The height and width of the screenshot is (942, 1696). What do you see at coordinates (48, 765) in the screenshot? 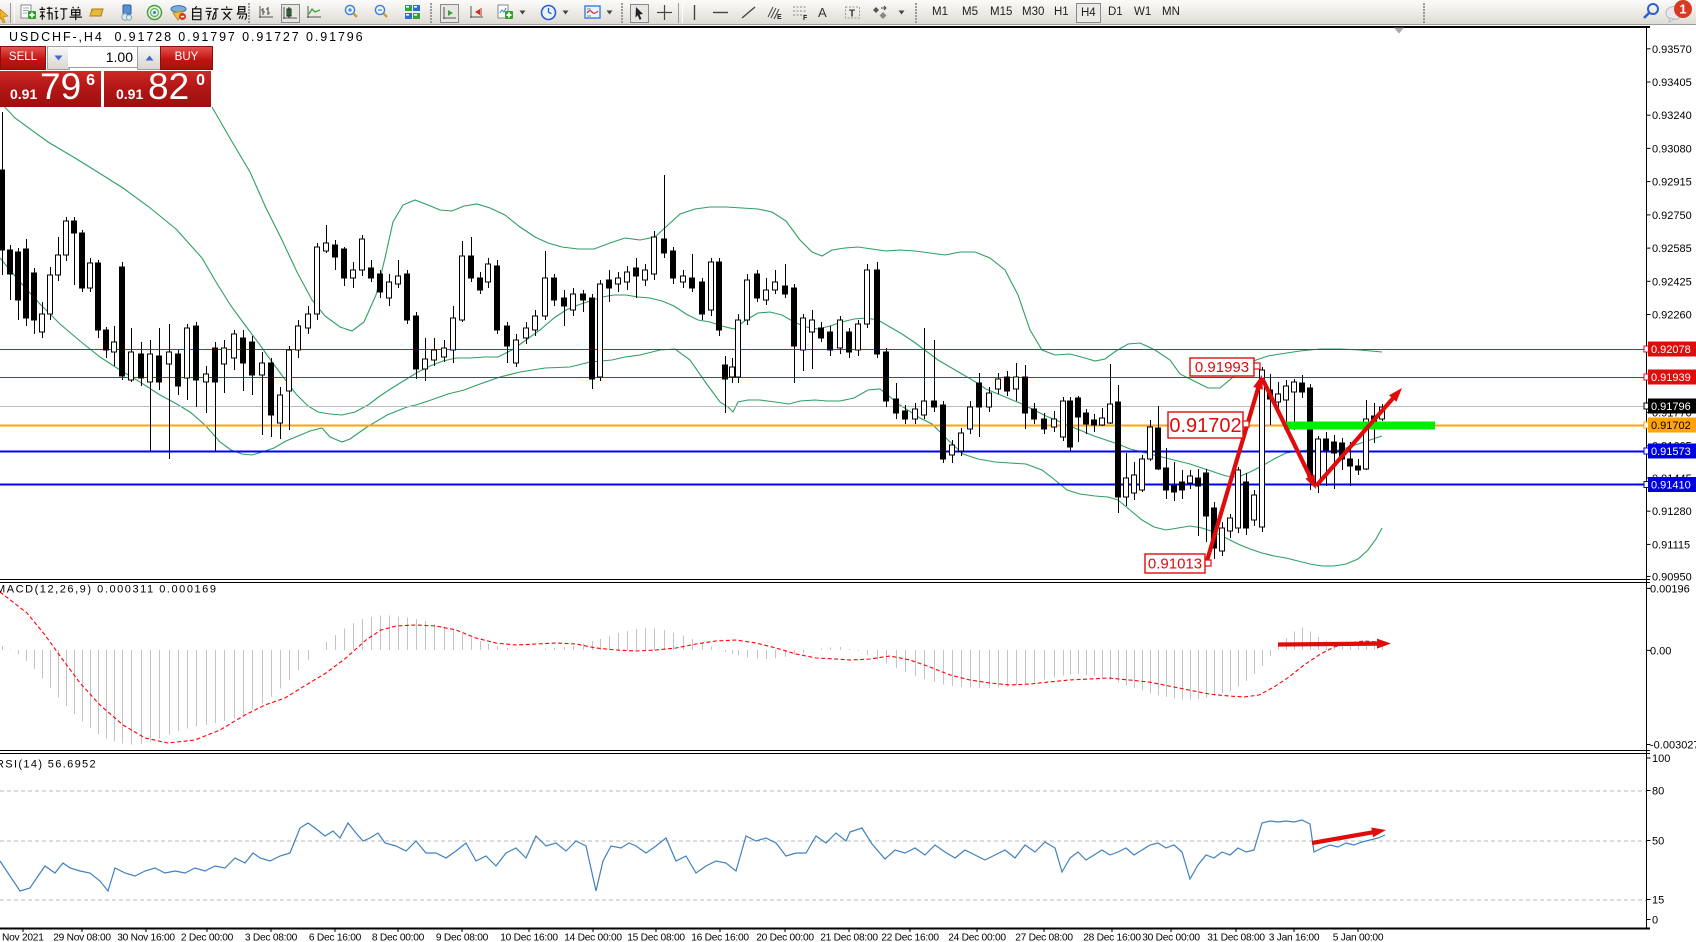
I see `svg-text: RSI(14) 56.6952` at bounding box center [48, 765].